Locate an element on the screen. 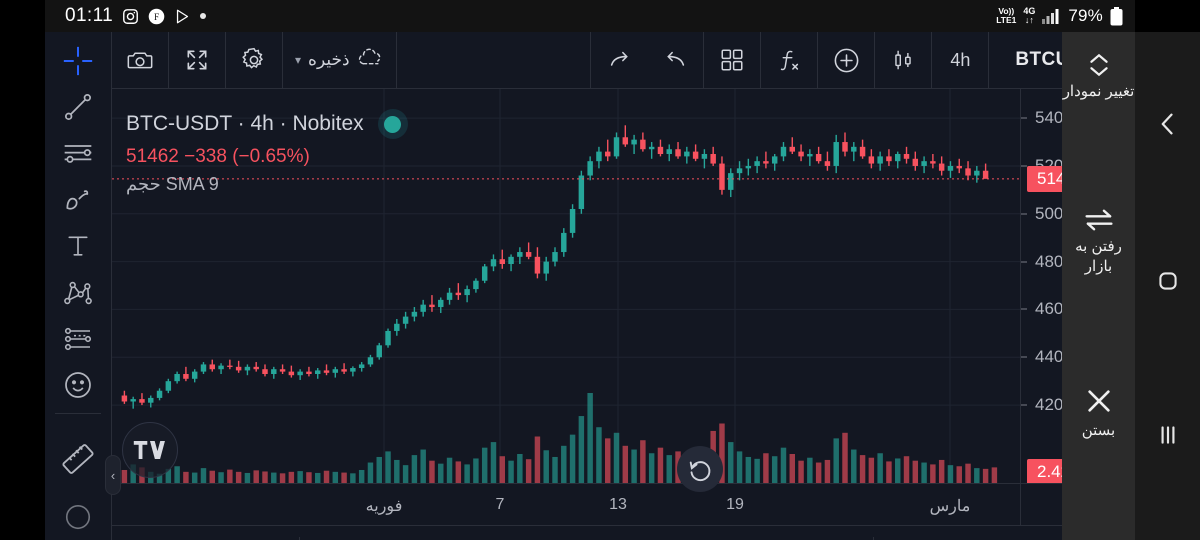 The height and width of the screenshot is (540, 1200). save-label: ذخیره is located at coordinates (329, 59).